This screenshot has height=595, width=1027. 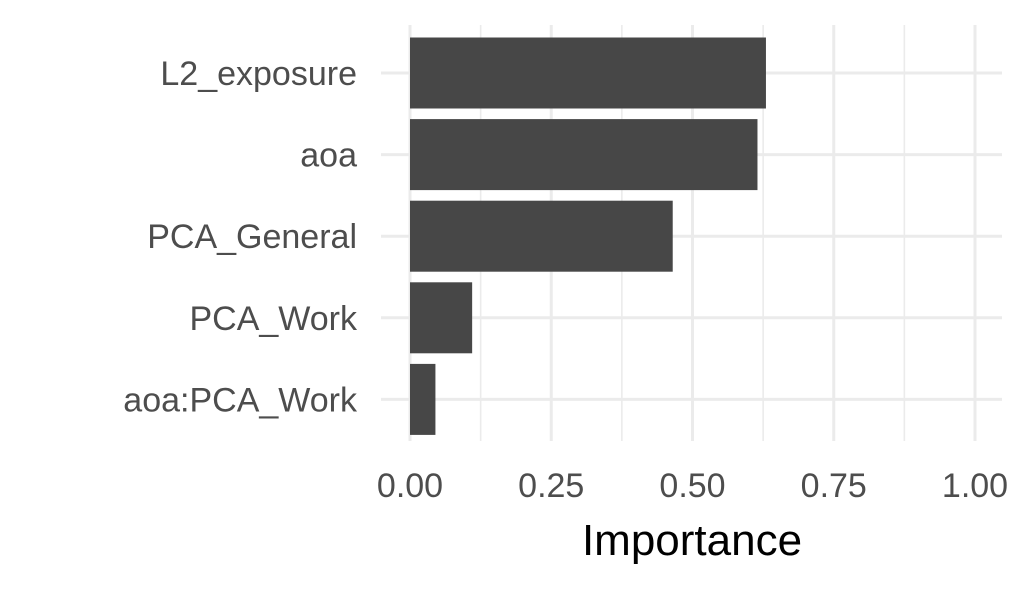 I want to click on bar-aoa-pca-work, so click(x=423, y=399).